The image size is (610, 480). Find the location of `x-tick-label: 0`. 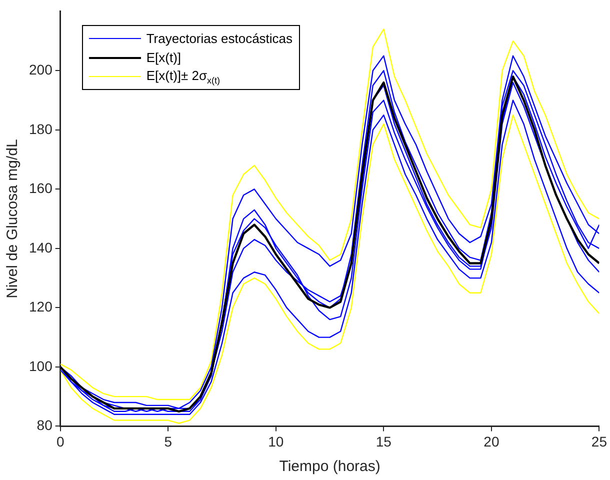

x-tick-label: 0 is located at coordinates (60, 441).